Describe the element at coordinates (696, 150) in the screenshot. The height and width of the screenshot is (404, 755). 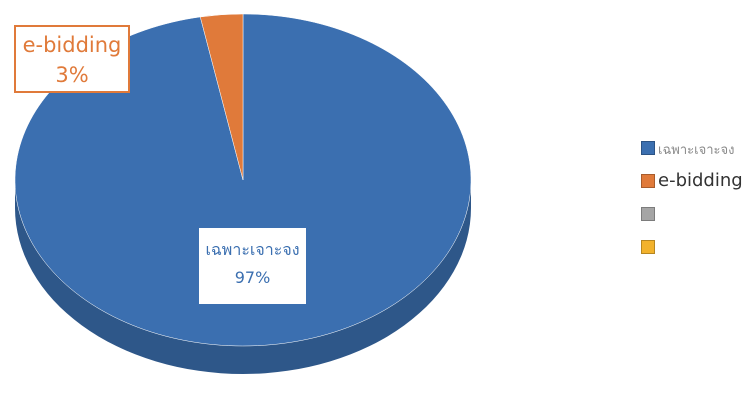
I see `legend-label-specific: เฉพาะเจาะจง` at that location.